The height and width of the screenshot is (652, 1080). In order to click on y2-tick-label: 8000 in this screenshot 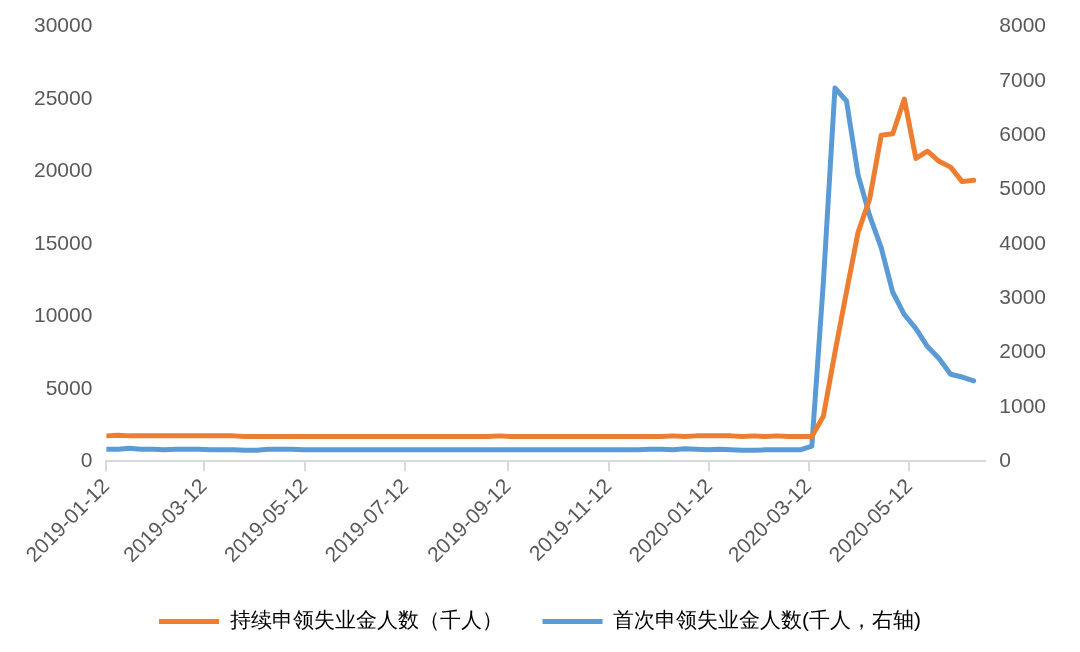, I will do `click(1022, 25)`.